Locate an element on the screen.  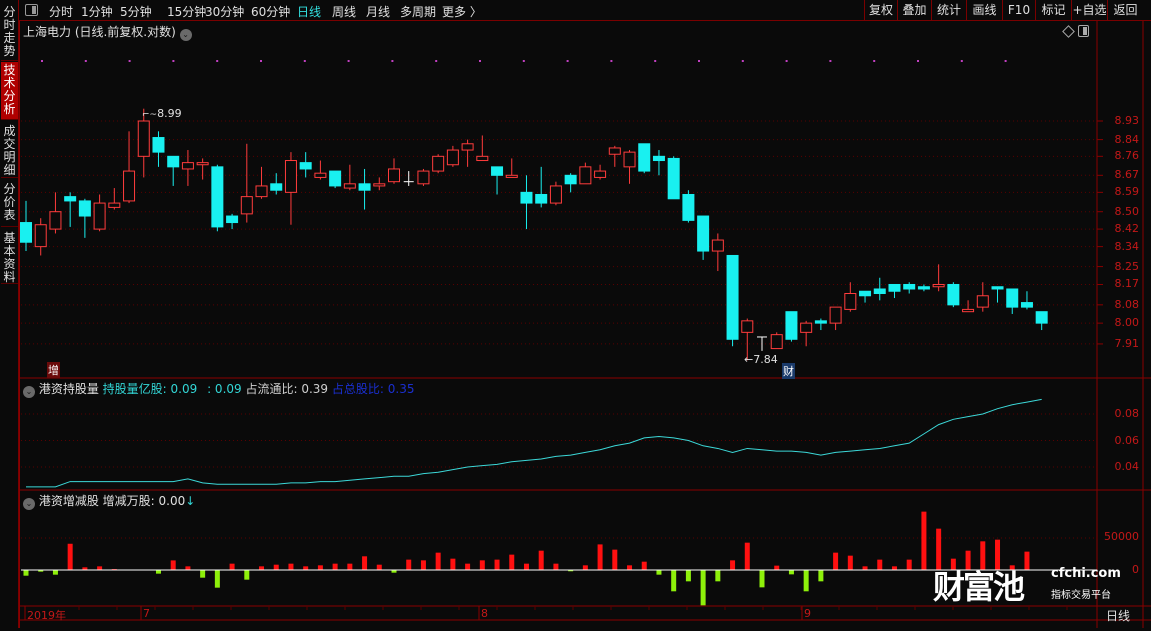
toolbar-action-button: 标记 is located at coordinates (1053, 10).